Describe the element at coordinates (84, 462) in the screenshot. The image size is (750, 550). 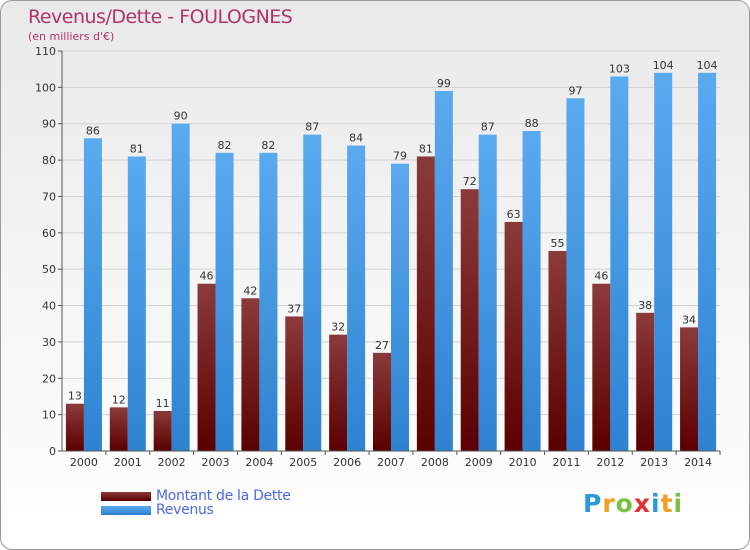
I see `x-tick-label-2000: 2000` at that location.